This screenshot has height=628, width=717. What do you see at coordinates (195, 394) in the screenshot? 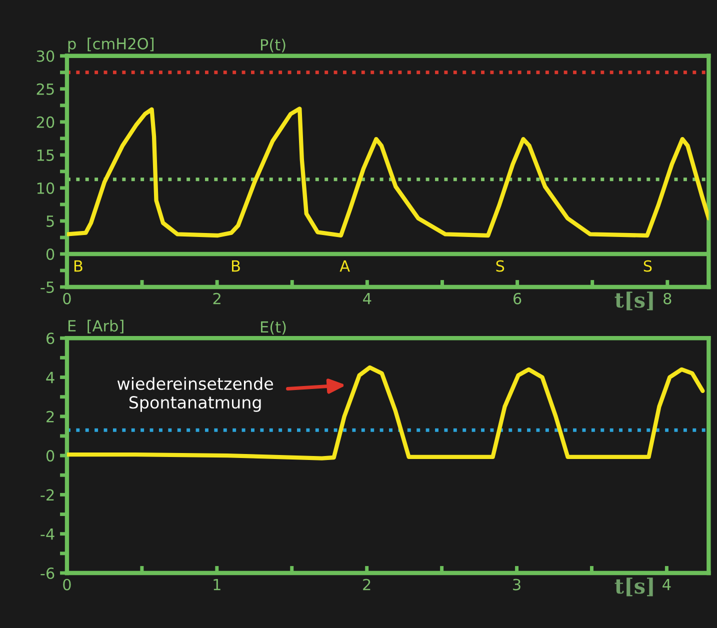
I see `annotation: wiedereinsetzende Spontanatmung` at bounding box center [195, 394].